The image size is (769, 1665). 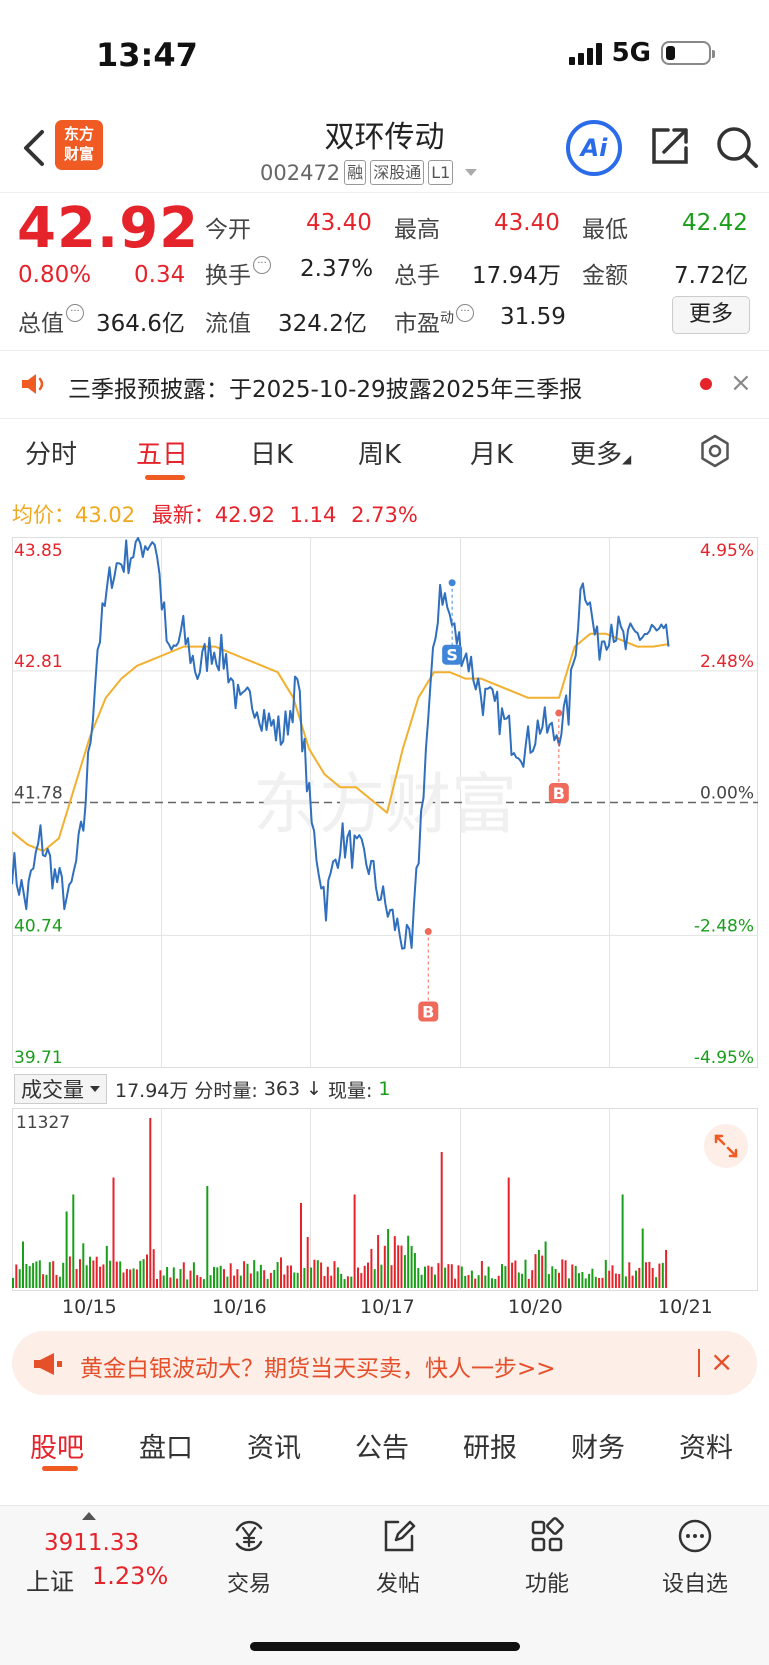 What do you see at coordinates (166, 1448) in the screenshot?
I see `tab-order-book: 盘口` at bounding box center [166, 1448].